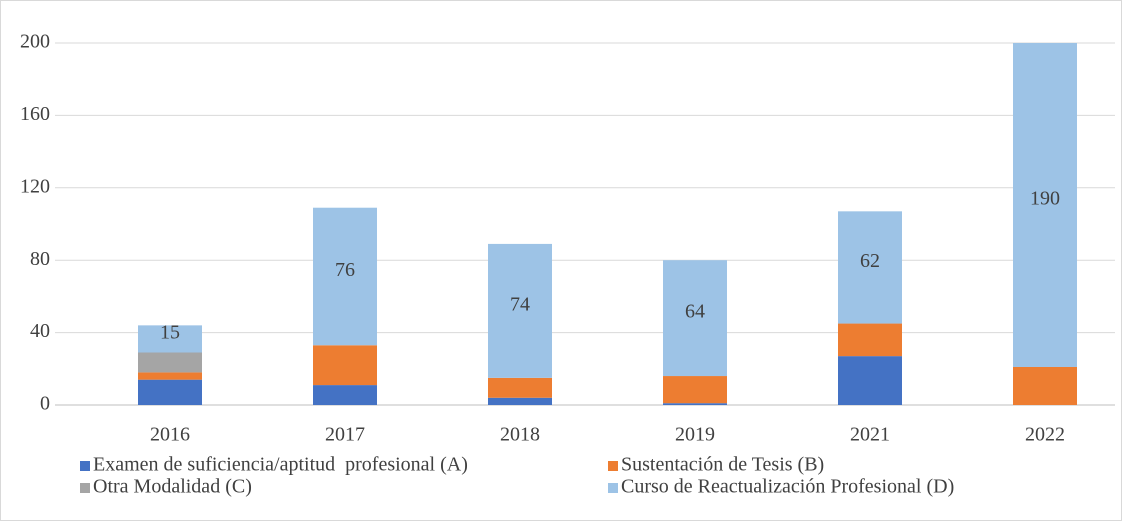  I want to click on data-label: 190, so click(1045, 199).